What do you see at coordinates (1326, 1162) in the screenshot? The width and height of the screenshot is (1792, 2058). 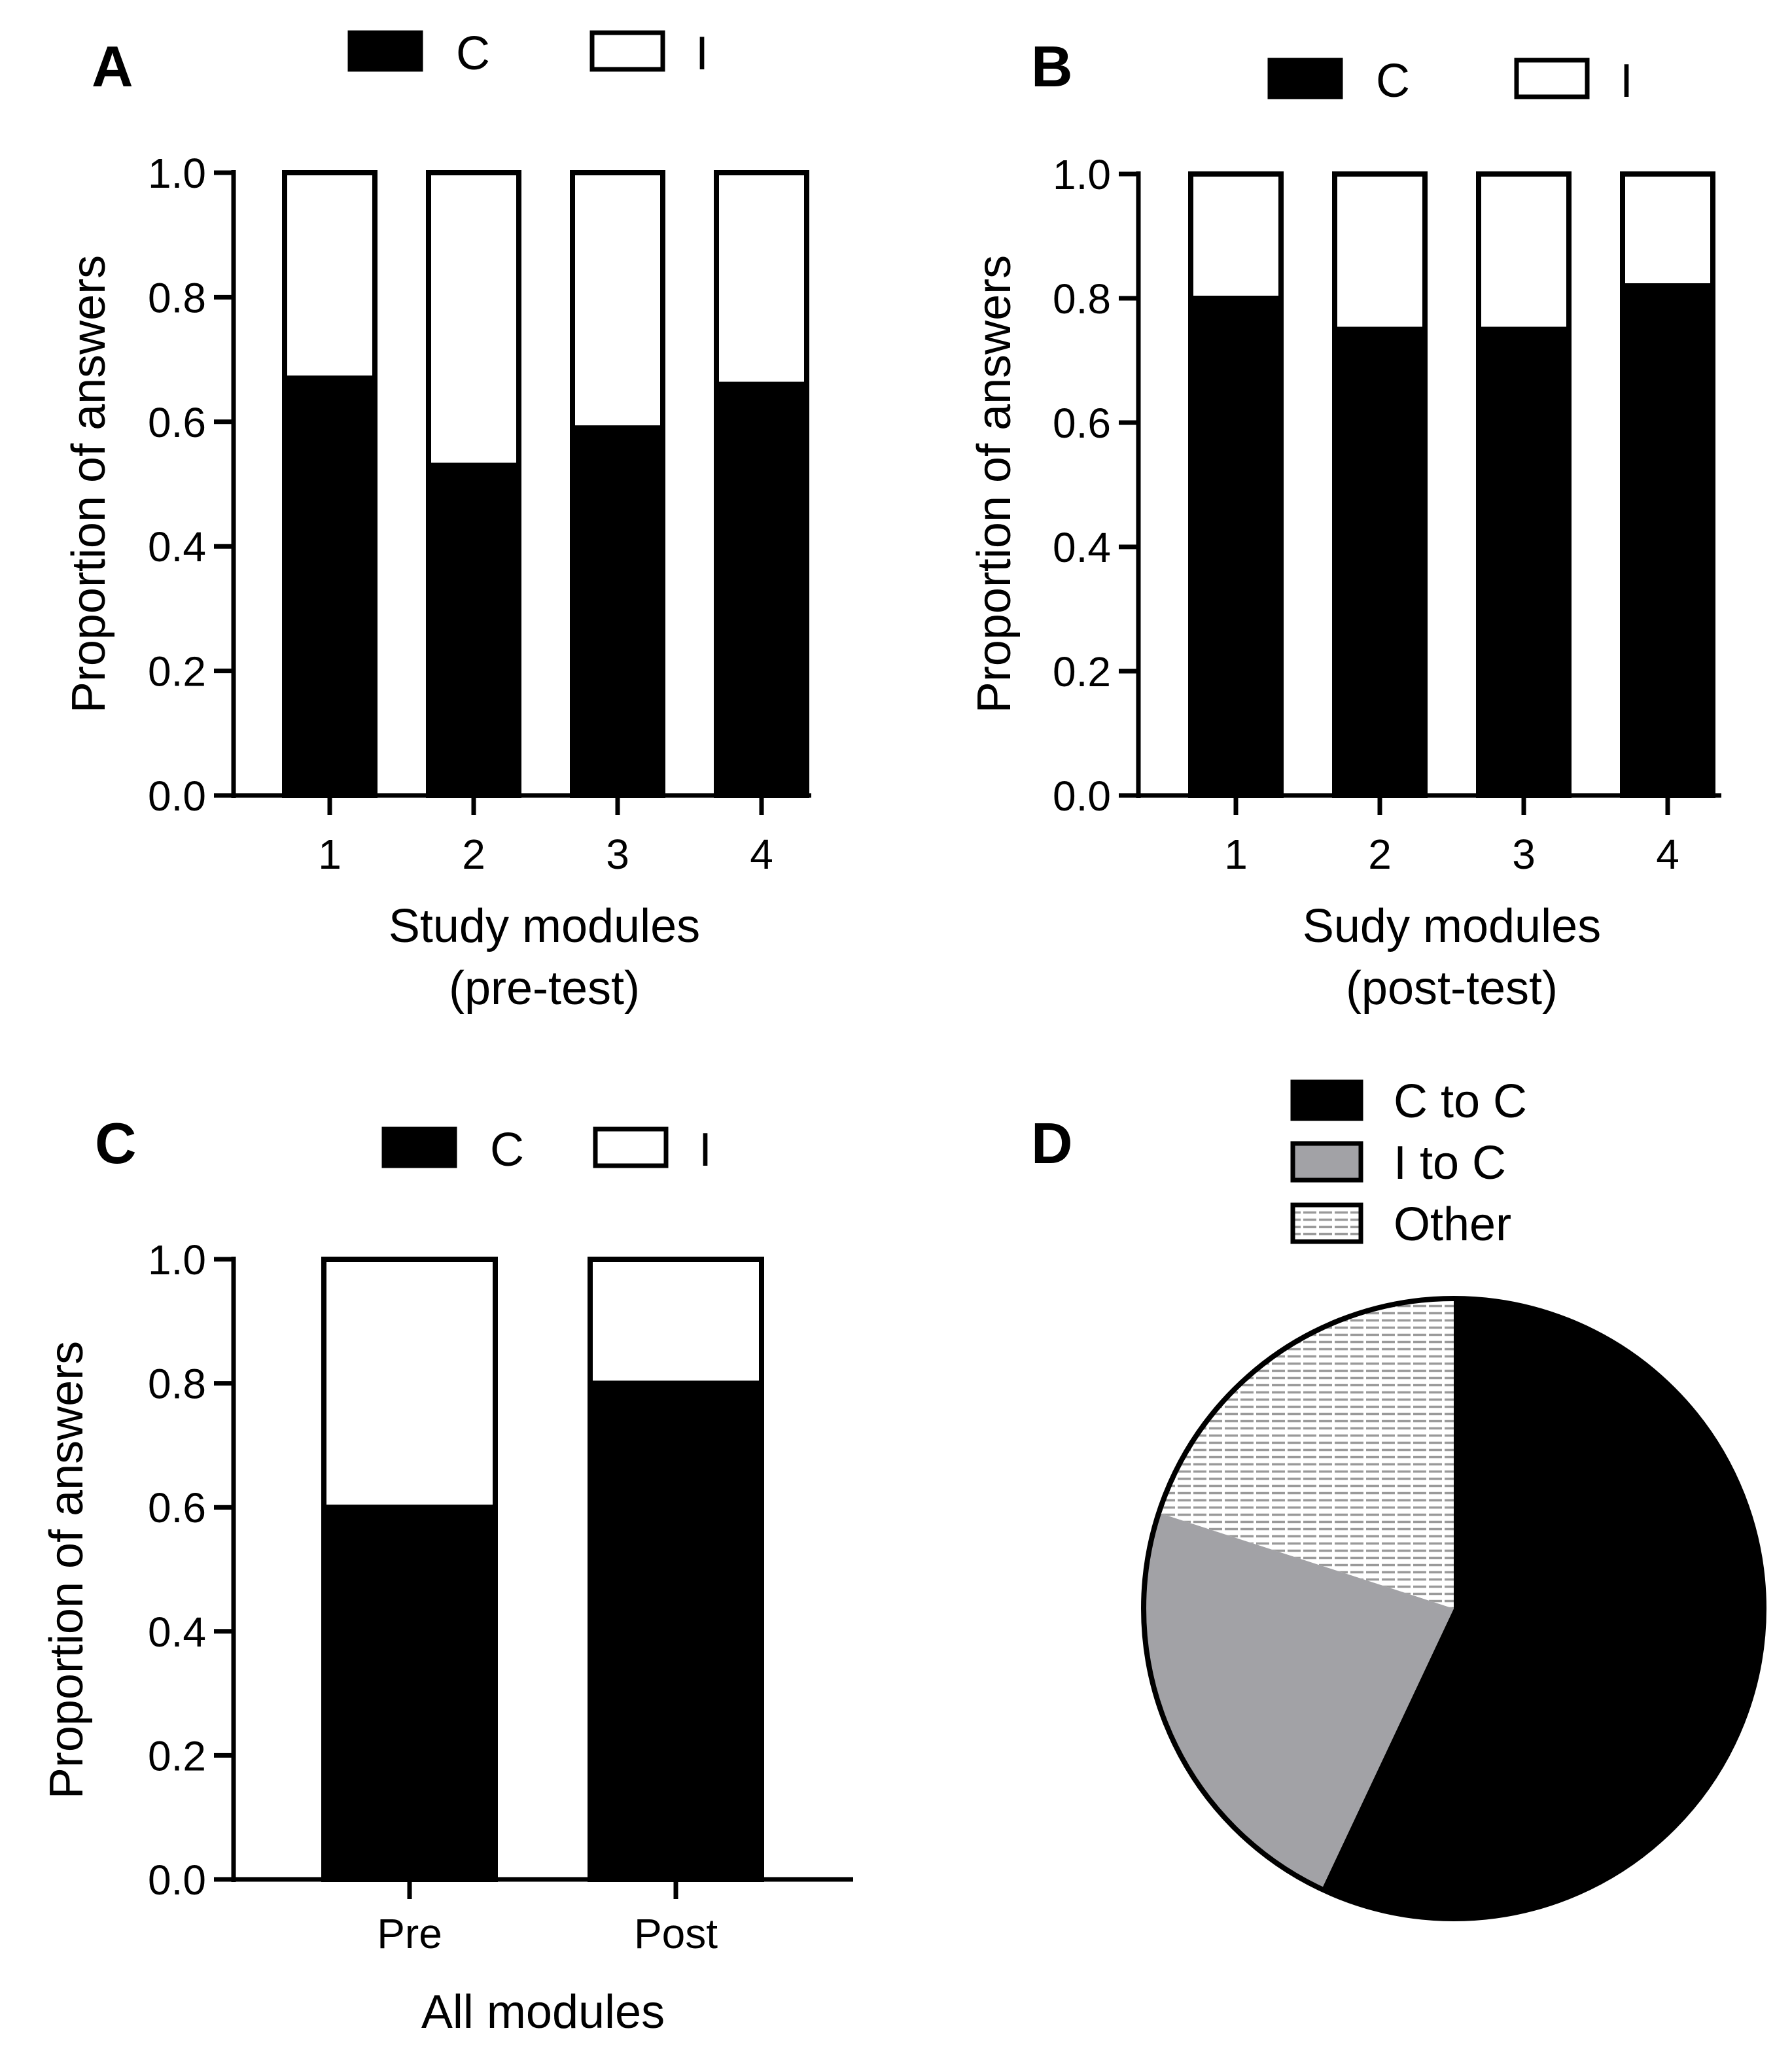 I see `legend-swatch-i-to-c` at bounding box center [1326, 1162].